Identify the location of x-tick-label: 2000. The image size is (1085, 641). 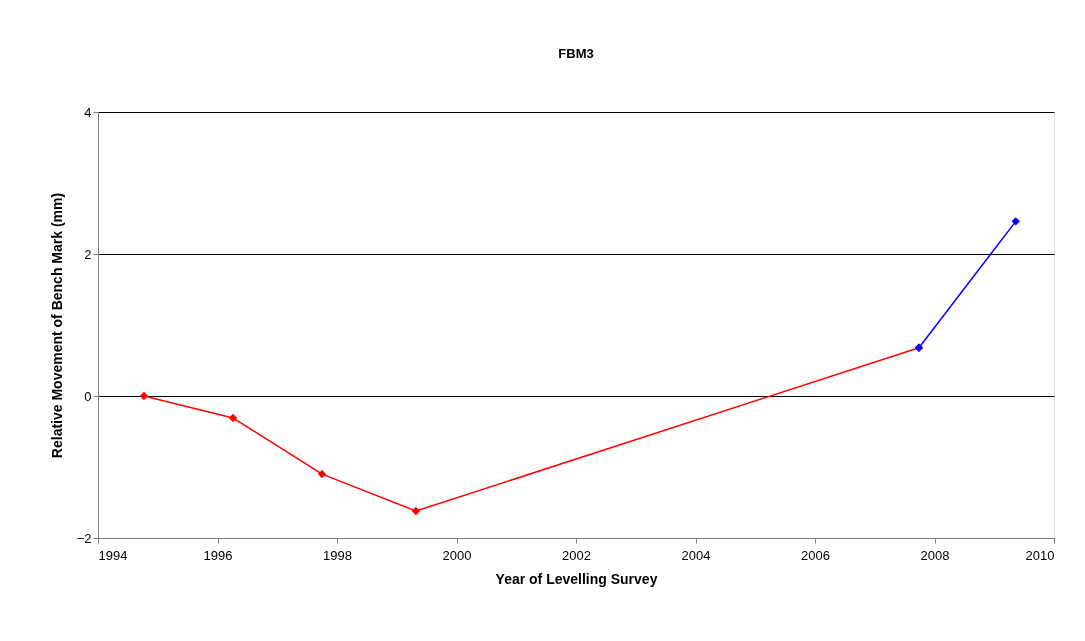
(457, 555).